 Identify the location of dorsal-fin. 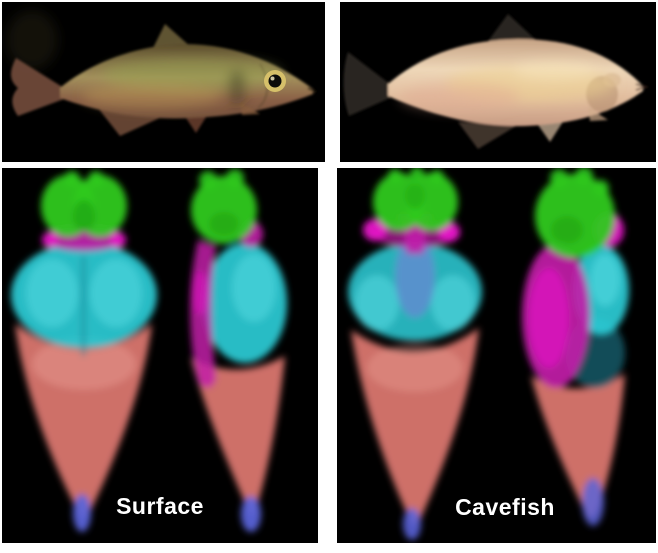
(512, 29).